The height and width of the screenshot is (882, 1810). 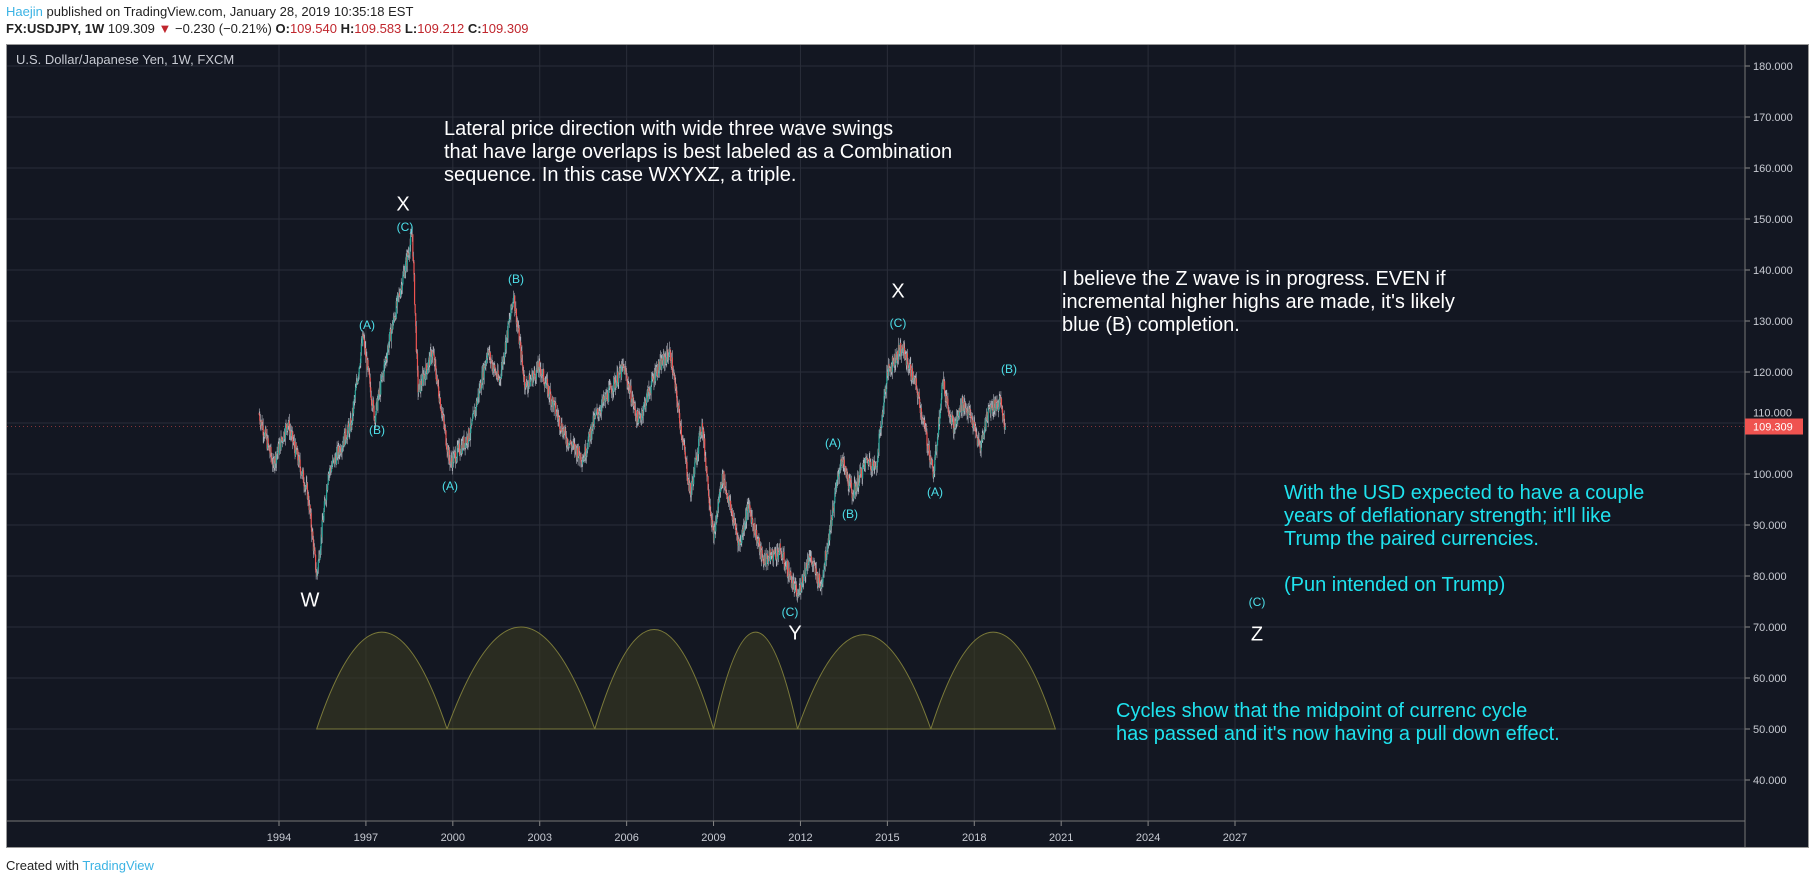 I want to click on y-tick-label: 150.000, so click(x=1773, y=220).